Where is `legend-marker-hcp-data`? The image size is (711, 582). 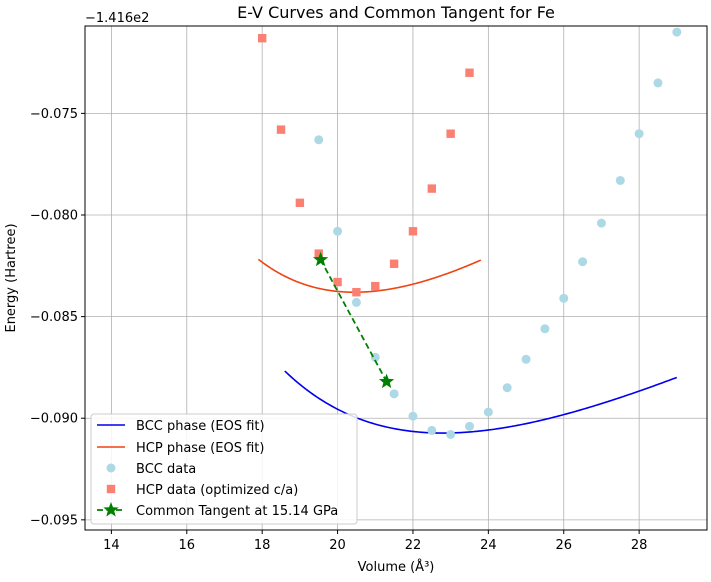
legend-marker-hcp-data is located at coordinates (111, 489).